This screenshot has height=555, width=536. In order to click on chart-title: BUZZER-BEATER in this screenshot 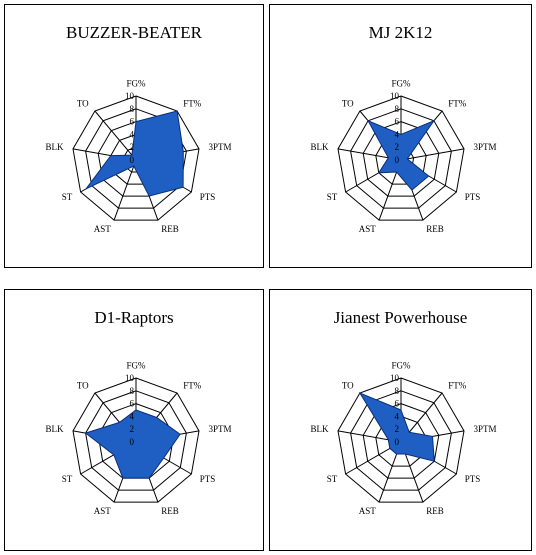, I will do `click(134, 32)`.